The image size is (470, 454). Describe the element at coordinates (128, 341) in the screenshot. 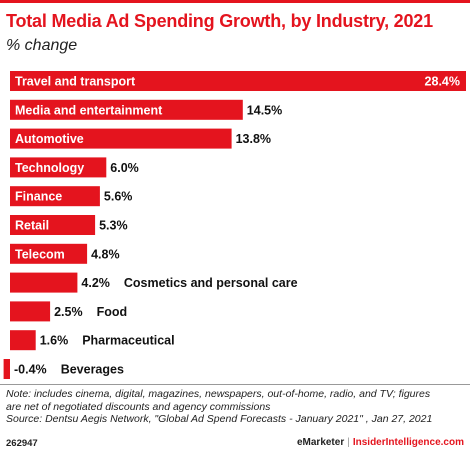

I see `category-label-pharmaceutical: Pharmaceutical` at that location.